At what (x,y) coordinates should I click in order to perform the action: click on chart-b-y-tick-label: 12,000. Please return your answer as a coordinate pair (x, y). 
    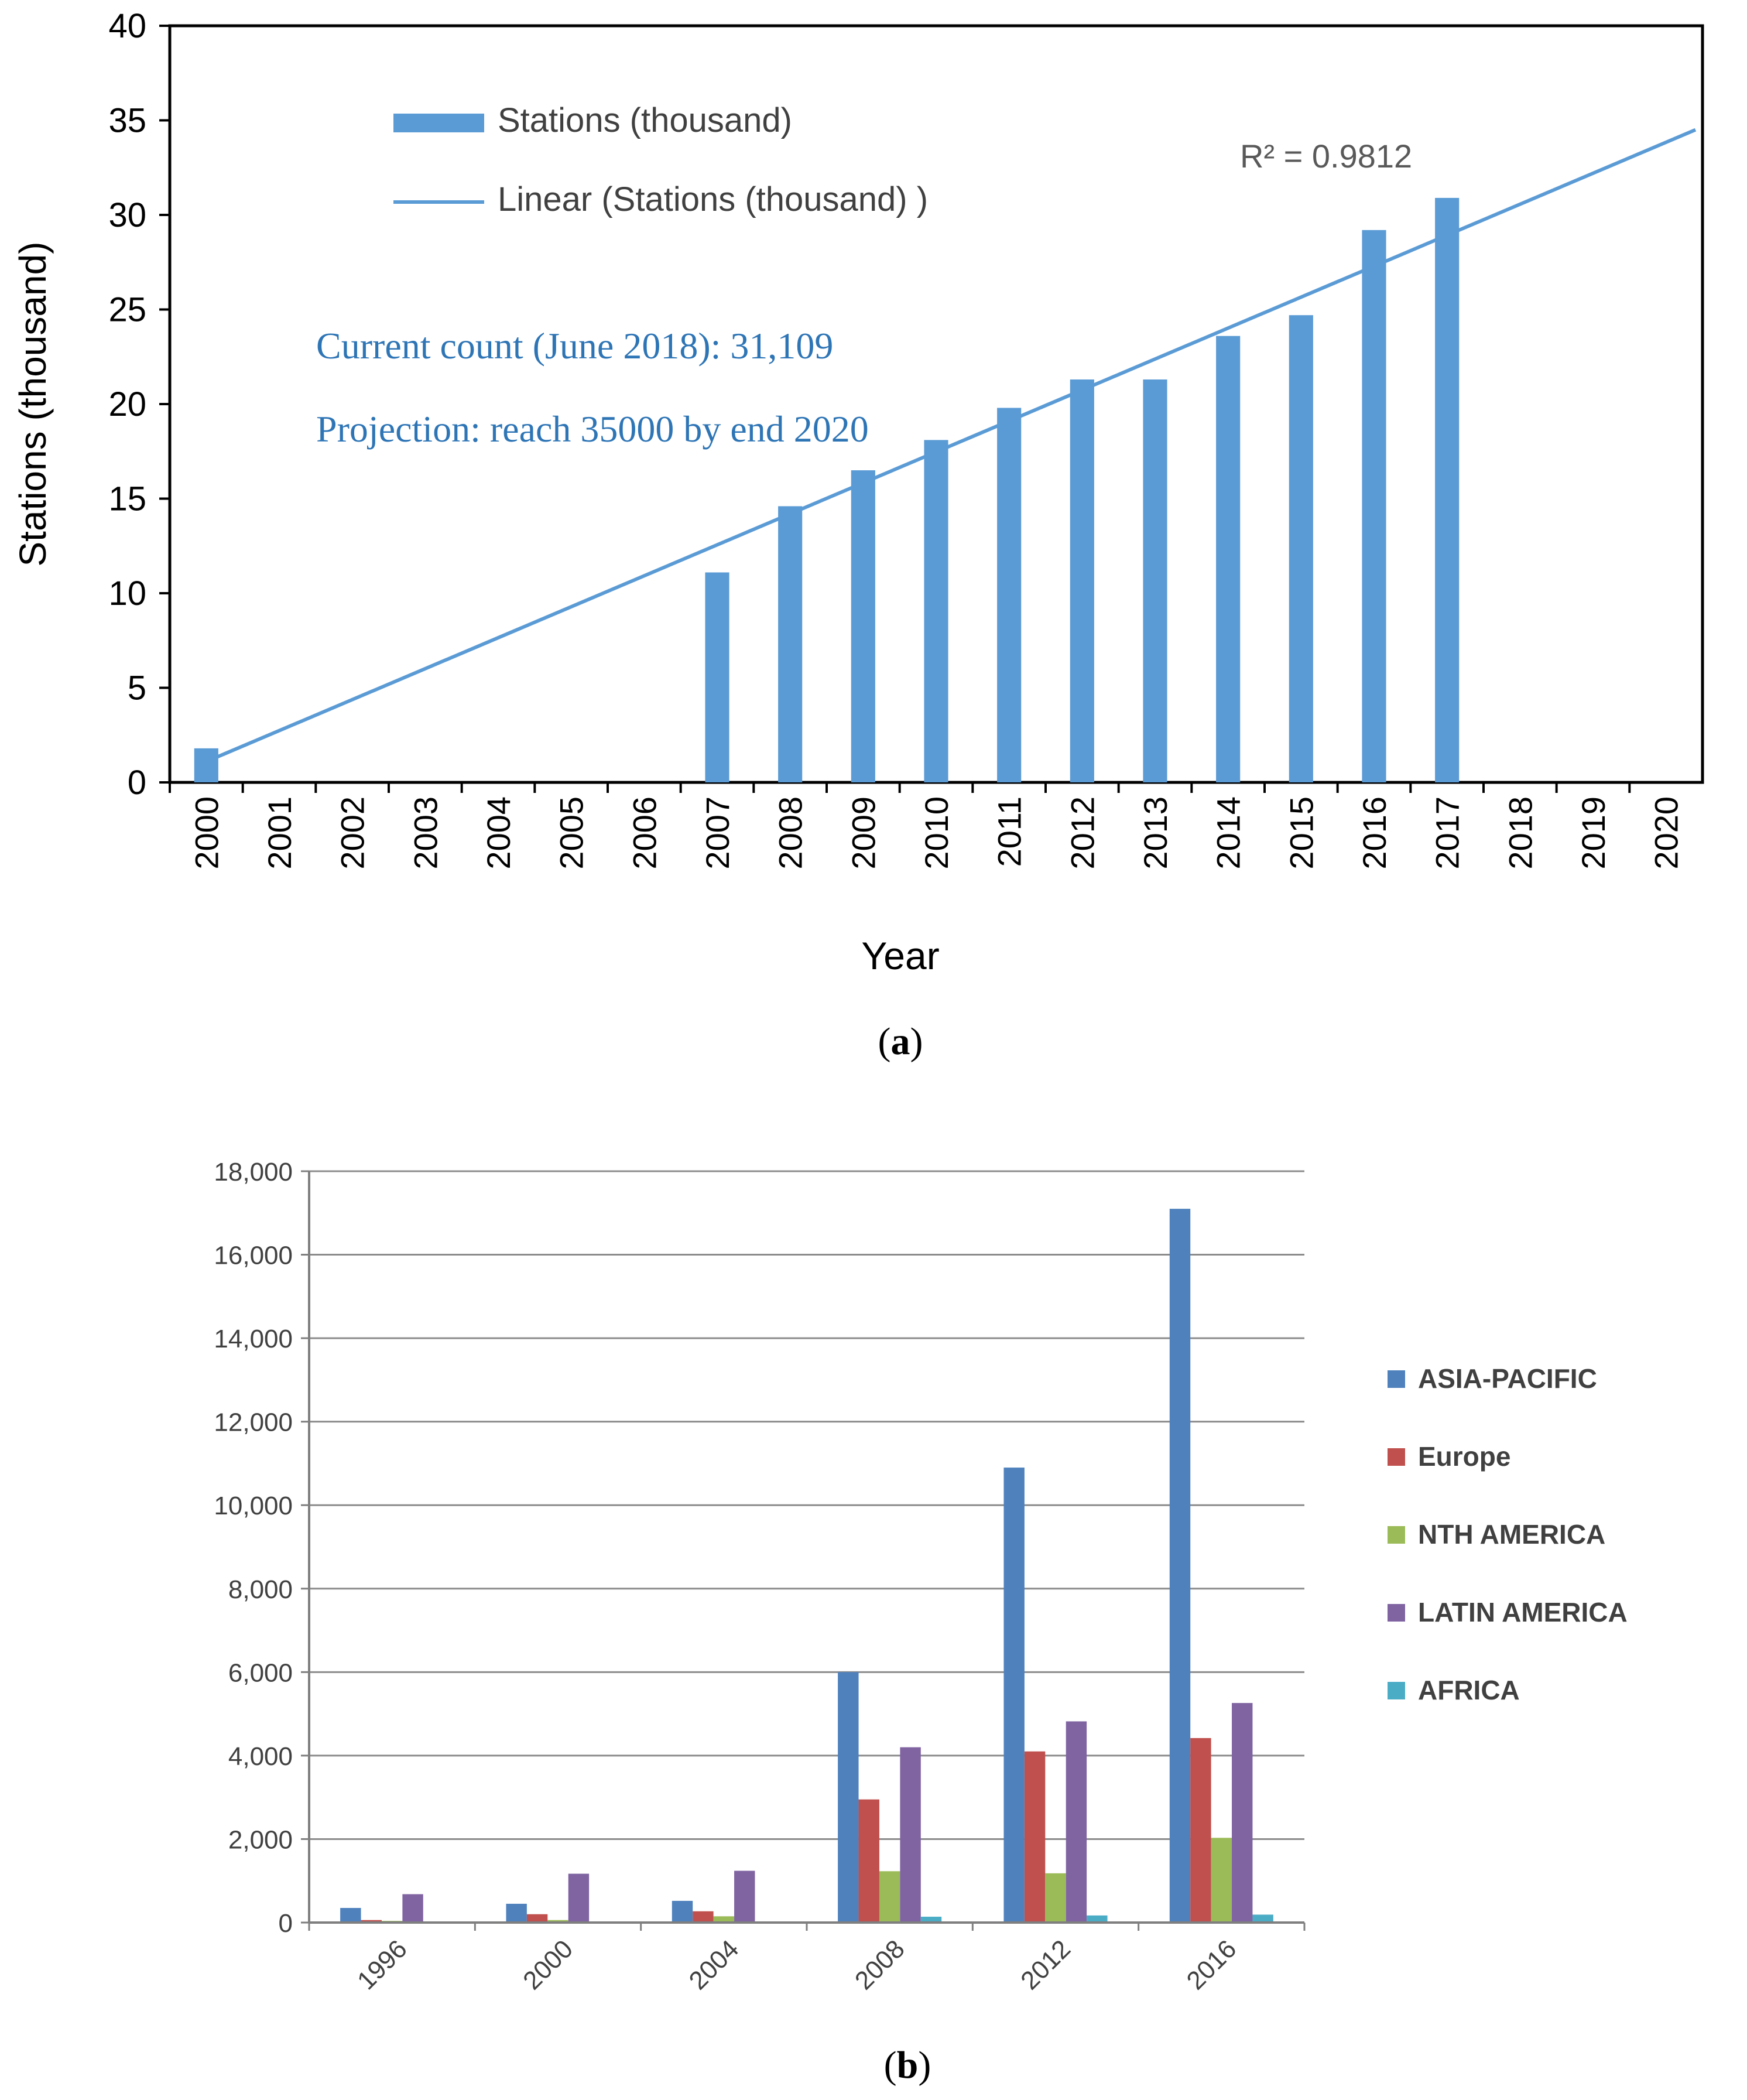
    Looking at the image, I should click on (253, 1422).